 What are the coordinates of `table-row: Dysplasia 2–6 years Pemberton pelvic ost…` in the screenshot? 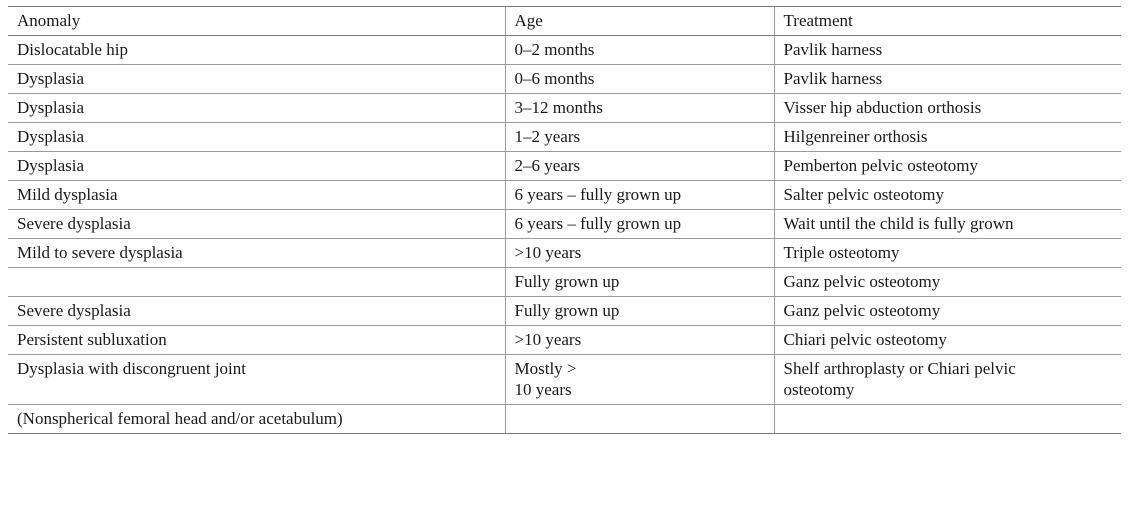 It's located at (564, 166).